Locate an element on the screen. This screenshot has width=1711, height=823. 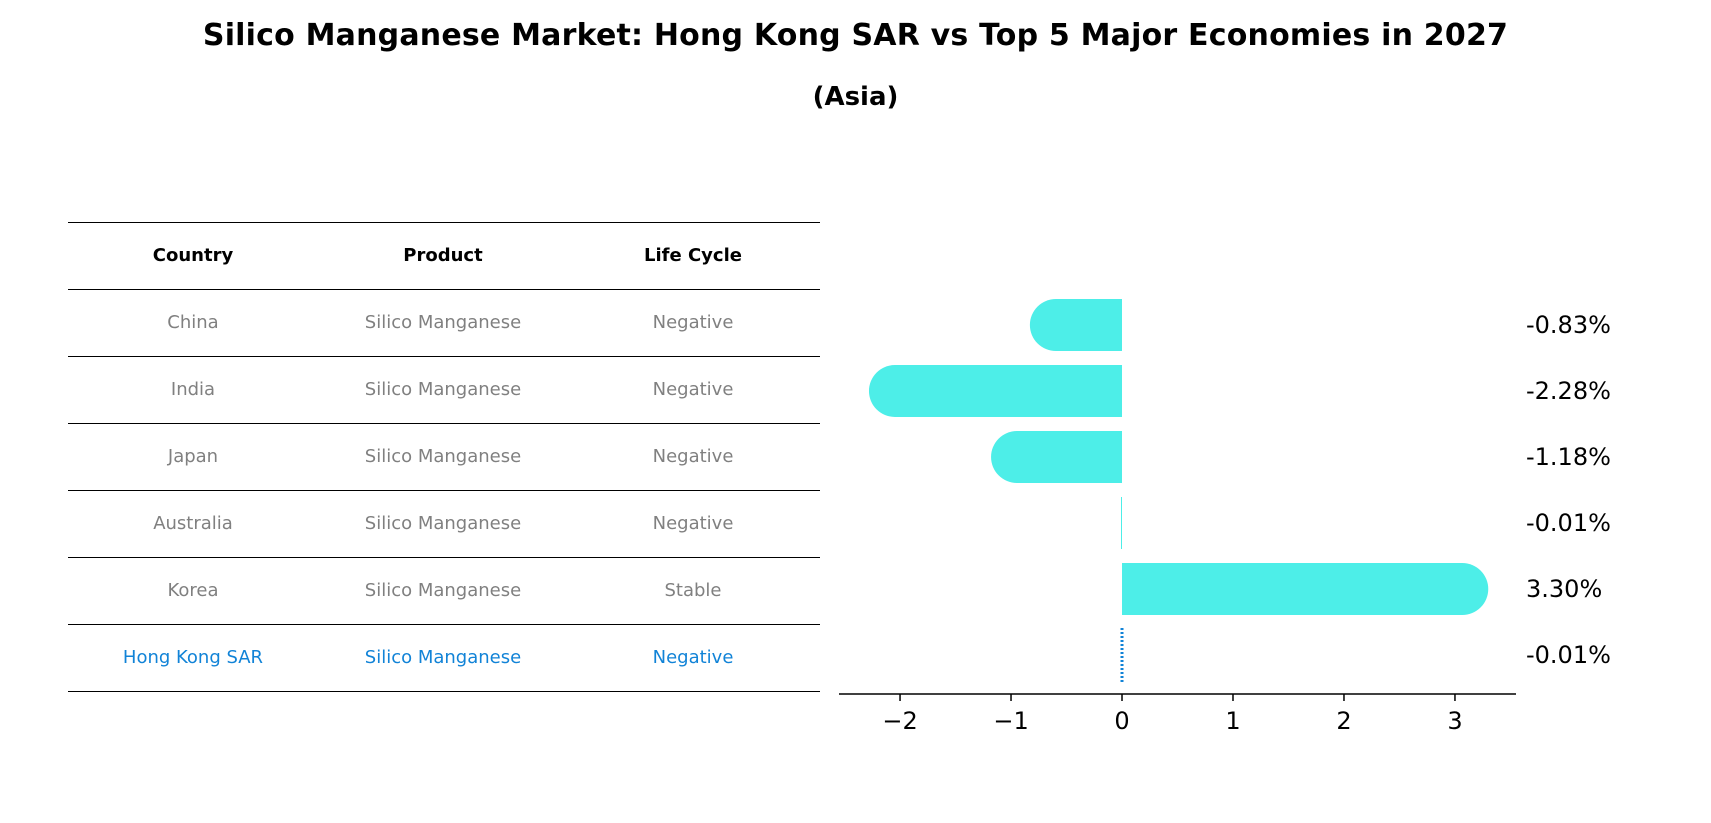
x-tick-label: 0 is located at coordinates (1121, 721).